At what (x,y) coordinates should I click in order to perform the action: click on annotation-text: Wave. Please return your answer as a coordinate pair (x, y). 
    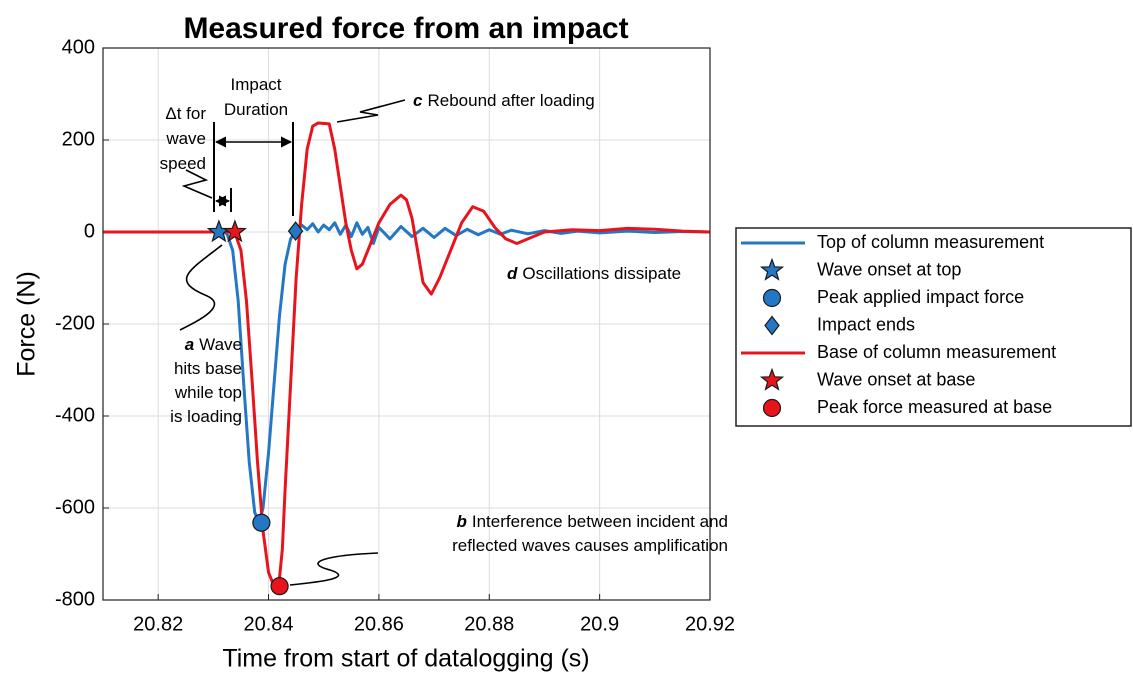
    Looking at the image, I should click on (220, 344).